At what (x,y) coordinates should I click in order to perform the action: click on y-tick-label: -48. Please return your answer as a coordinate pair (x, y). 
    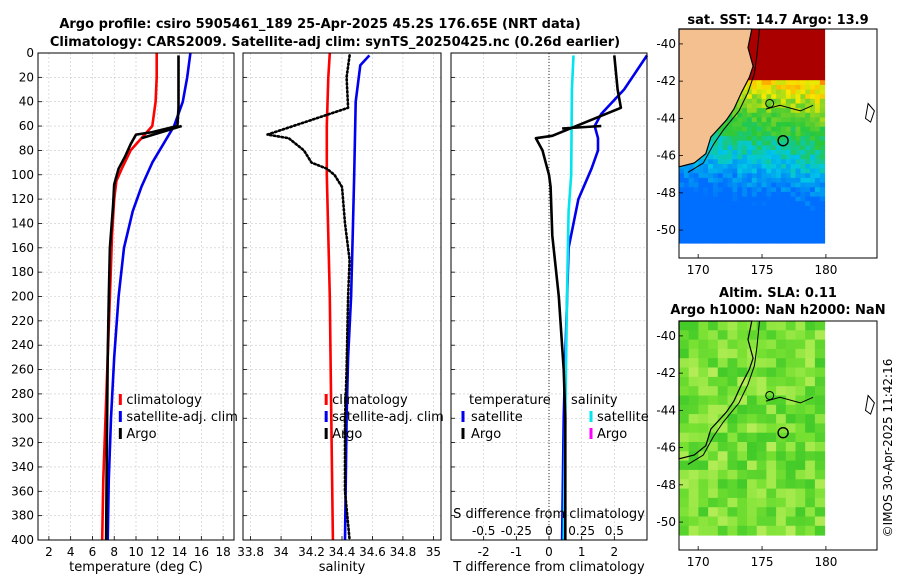
    Looking at the image, I should click on (666, 193).